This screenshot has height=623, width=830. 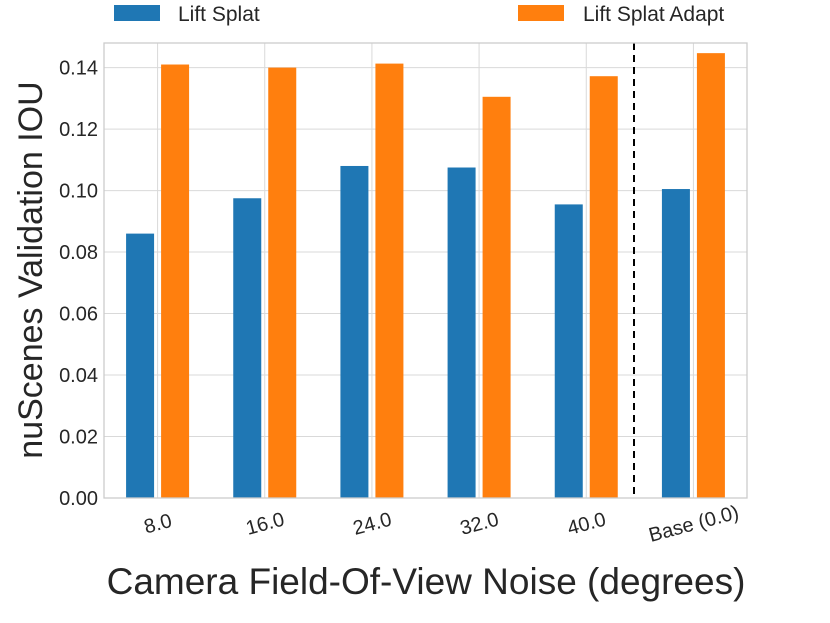 What do you see at coordinates (419, 14) in the screenshot?
I see `legend: Lift Splat Lift Splat Adapt` at bounding box center [419, 14].